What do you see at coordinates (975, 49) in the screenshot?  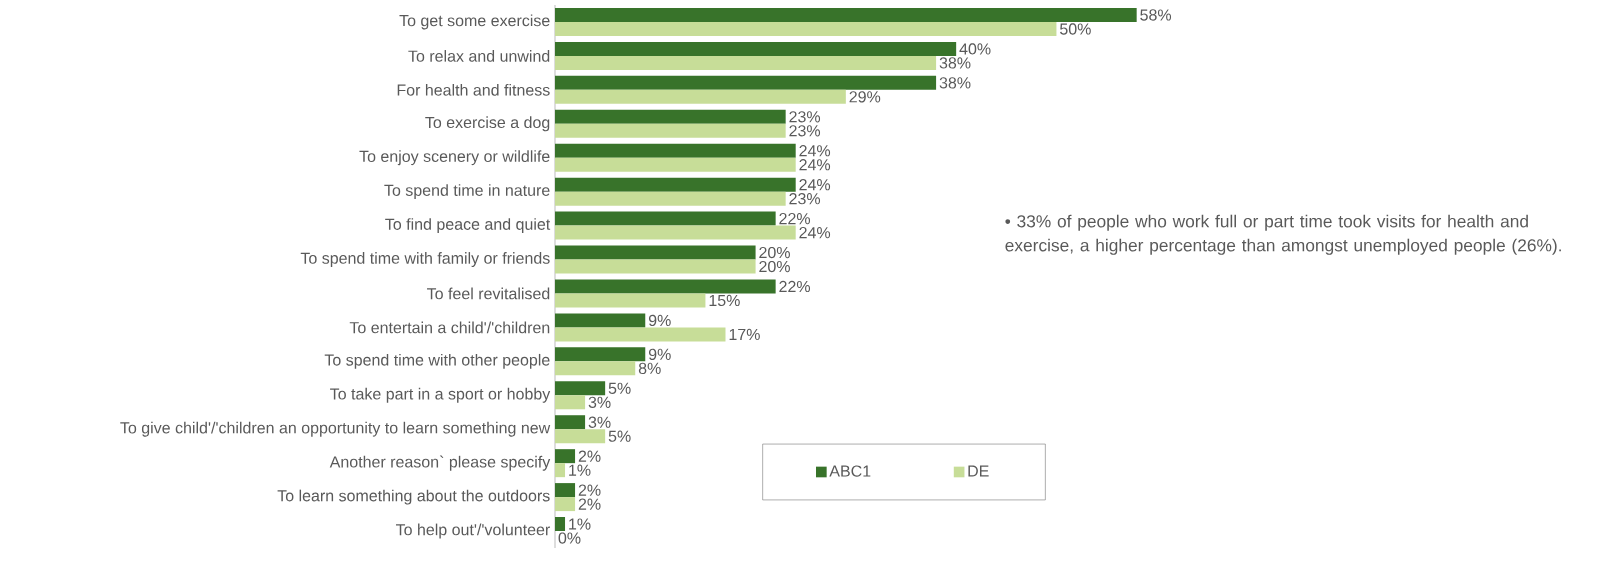 I see `data-label: 40%` at bounding box center [975, 49].